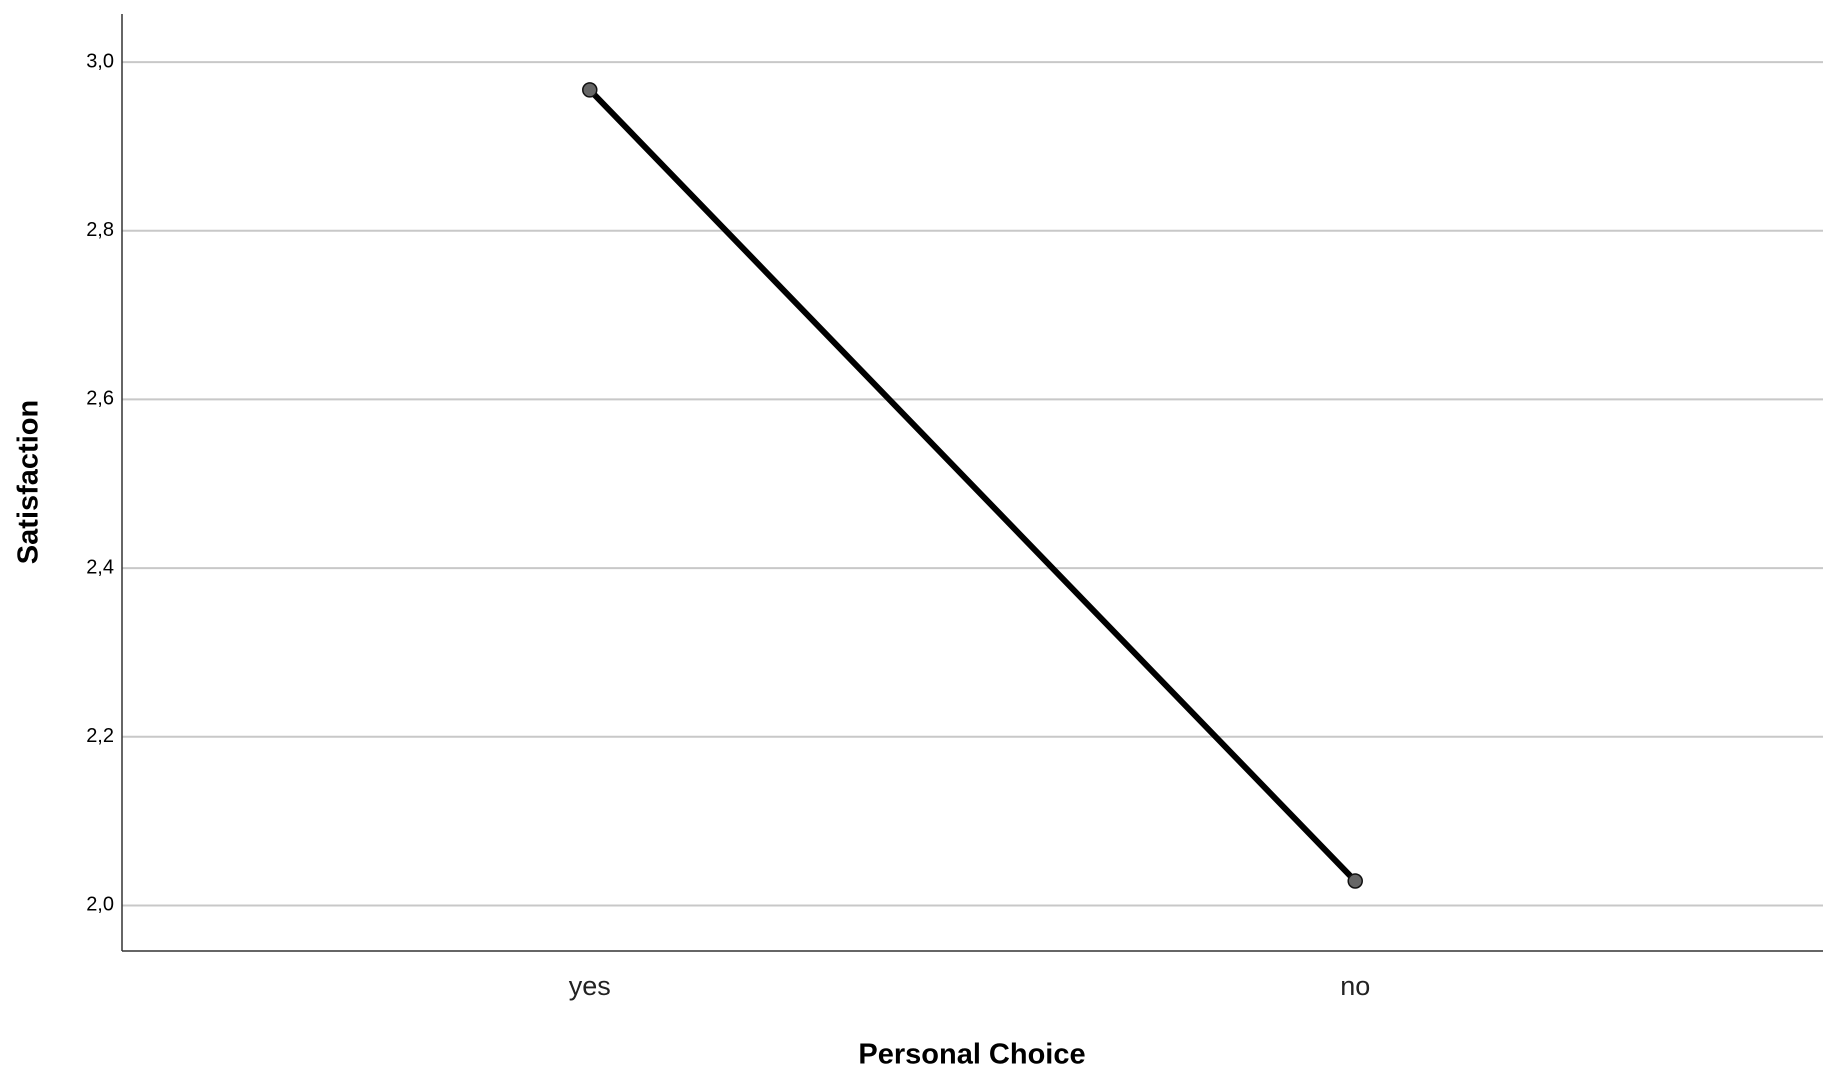 The height and width of the screenshot is (1086, 1837). Describe the element at coordinates (29, 482) in the screenshot. I see `y-axis-label: Satisfaction` at that location.